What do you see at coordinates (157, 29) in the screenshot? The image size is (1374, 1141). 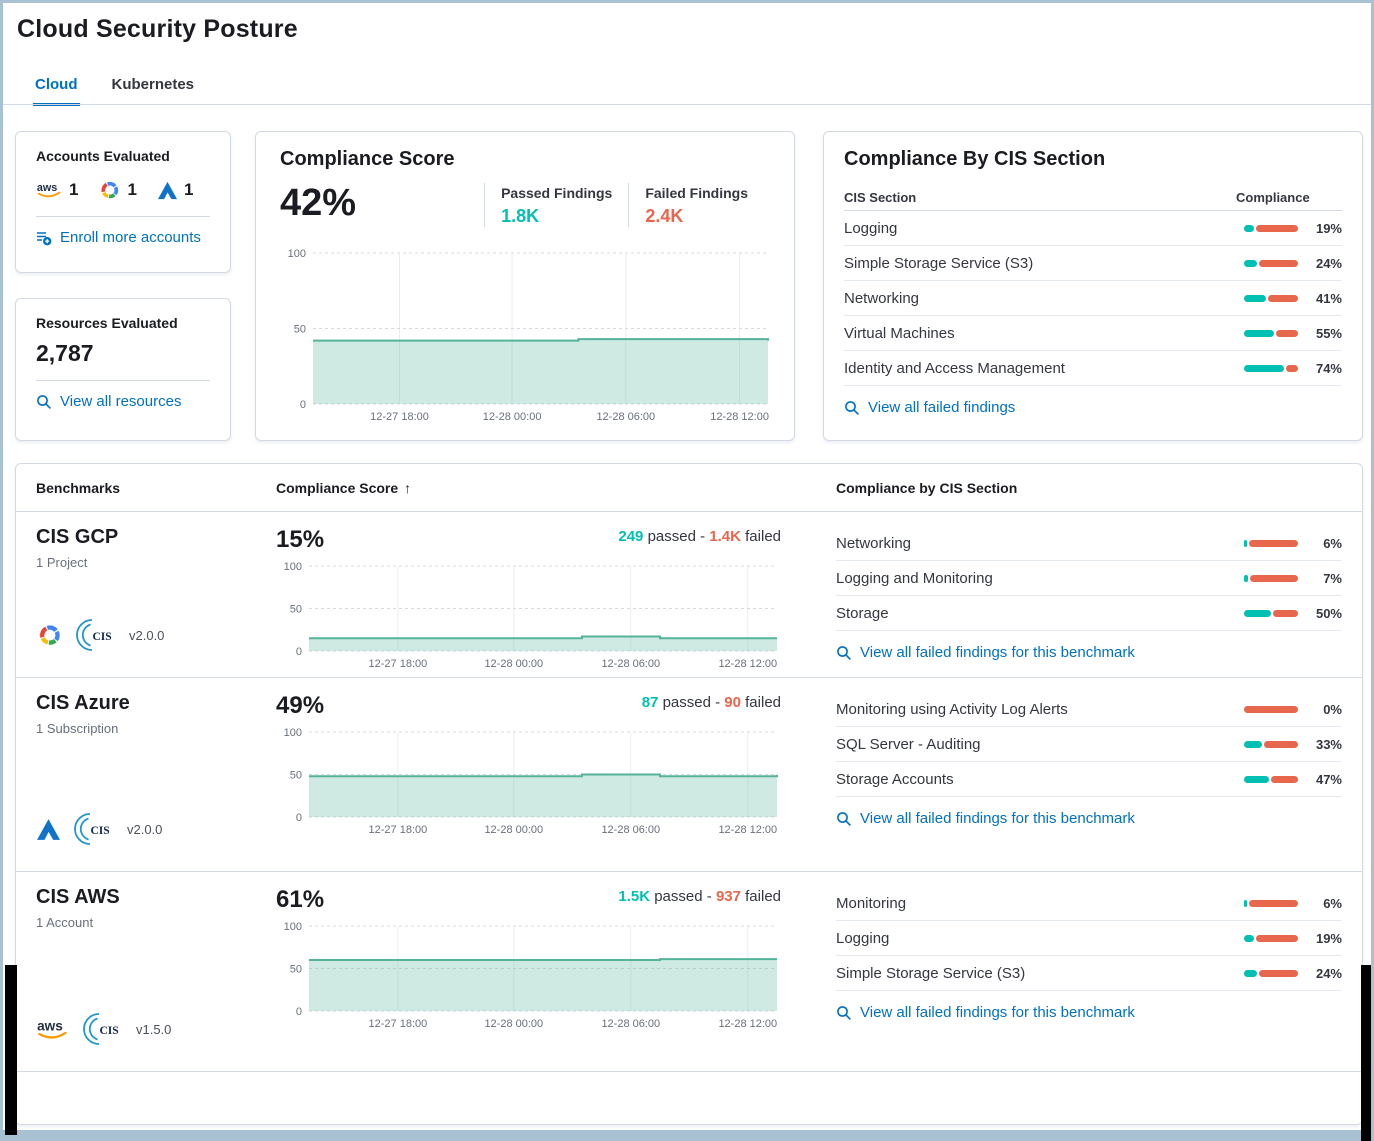 I see `page-title: Cloud Security Posture` at bounding box center [157, 29].